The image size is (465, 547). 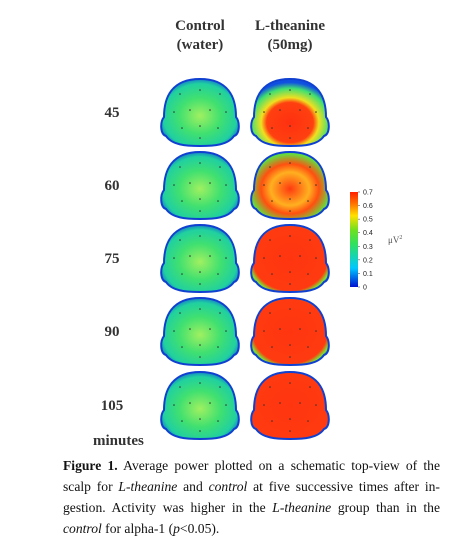 I want to click on caption-text: control, so click(x=82, y=528).